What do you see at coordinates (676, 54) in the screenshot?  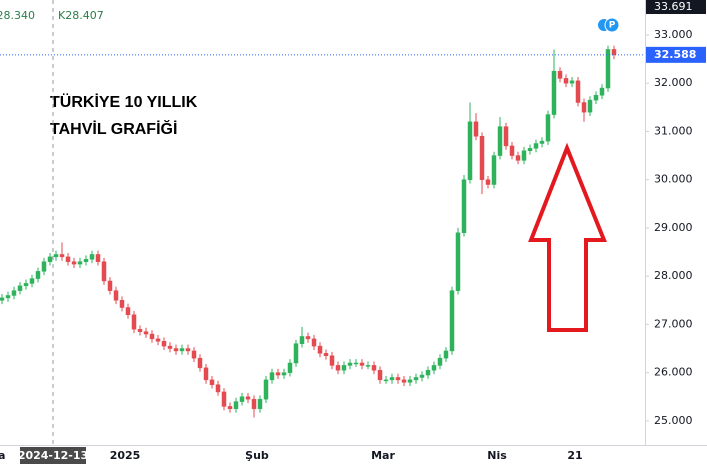 I see `last-price-box` at bounding box center [676, 54].